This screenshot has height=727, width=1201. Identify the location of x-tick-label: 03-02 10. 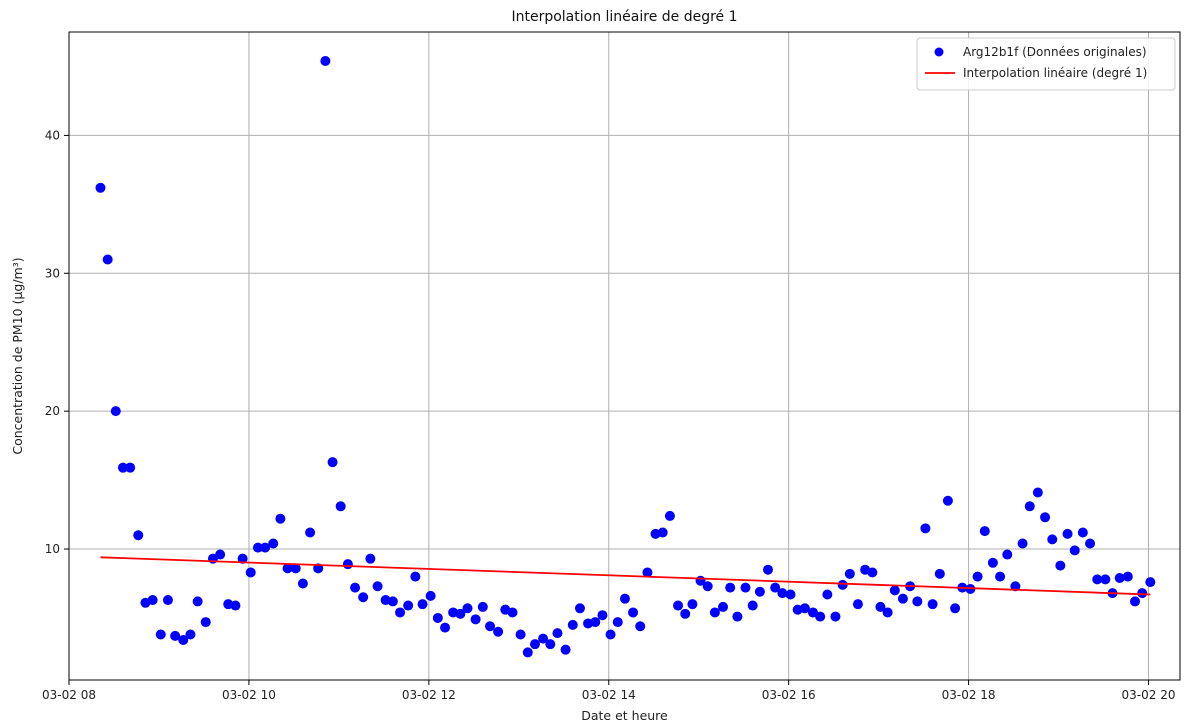
(249, 695).